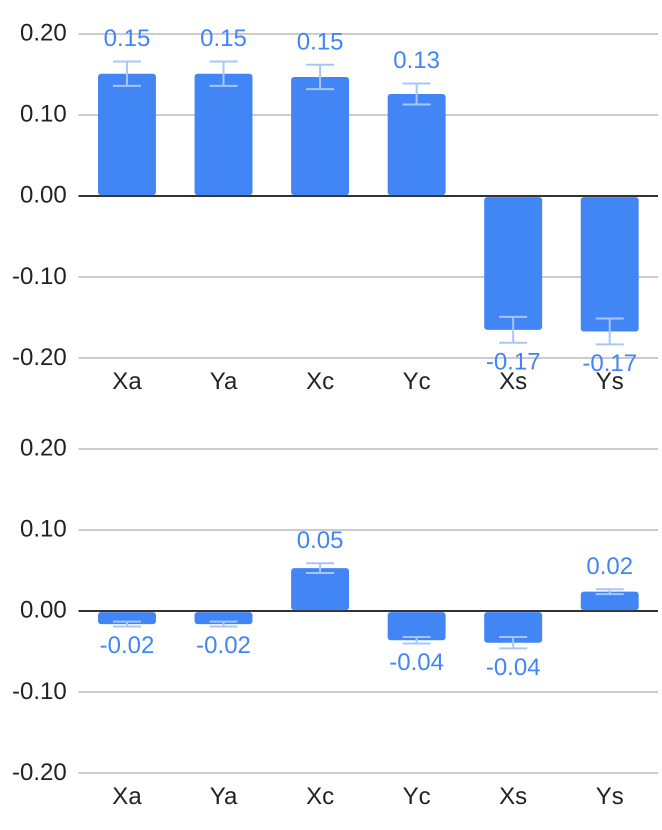 The image size is (662, 830). Describe the element at coordinates (513, 796) in the screenshot. I see `x-tick-label: Xs` at that location.